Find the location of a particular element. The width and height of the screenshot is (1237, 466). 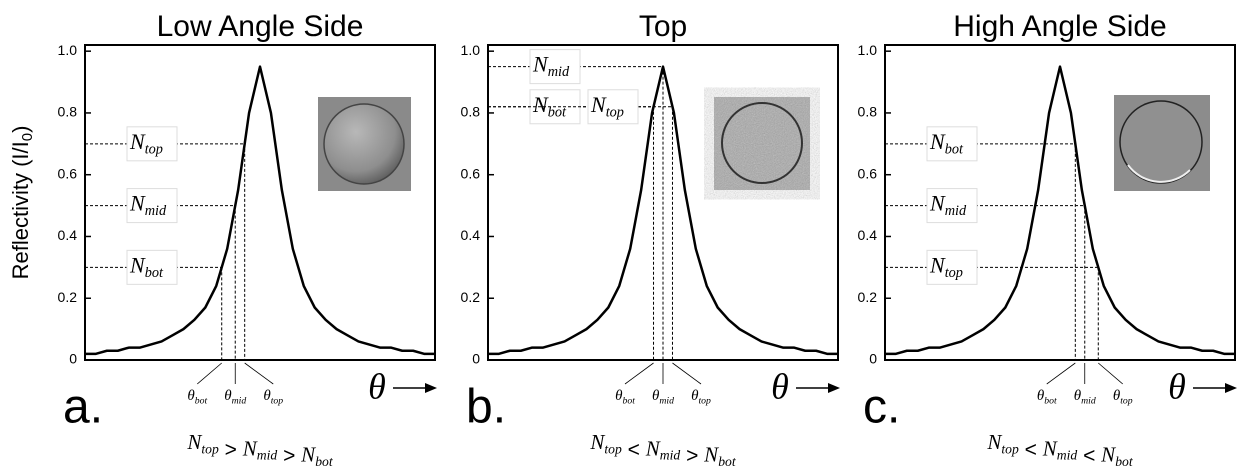

panel-letter: c. is located at coordinates (881, 407).